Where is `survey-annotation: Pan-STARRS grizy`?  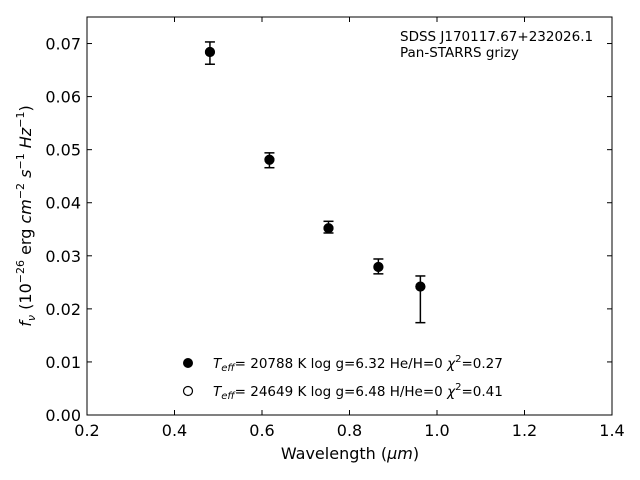
survey-annotation: Pan-STARRS grizy is located at coordinates (459, 53).